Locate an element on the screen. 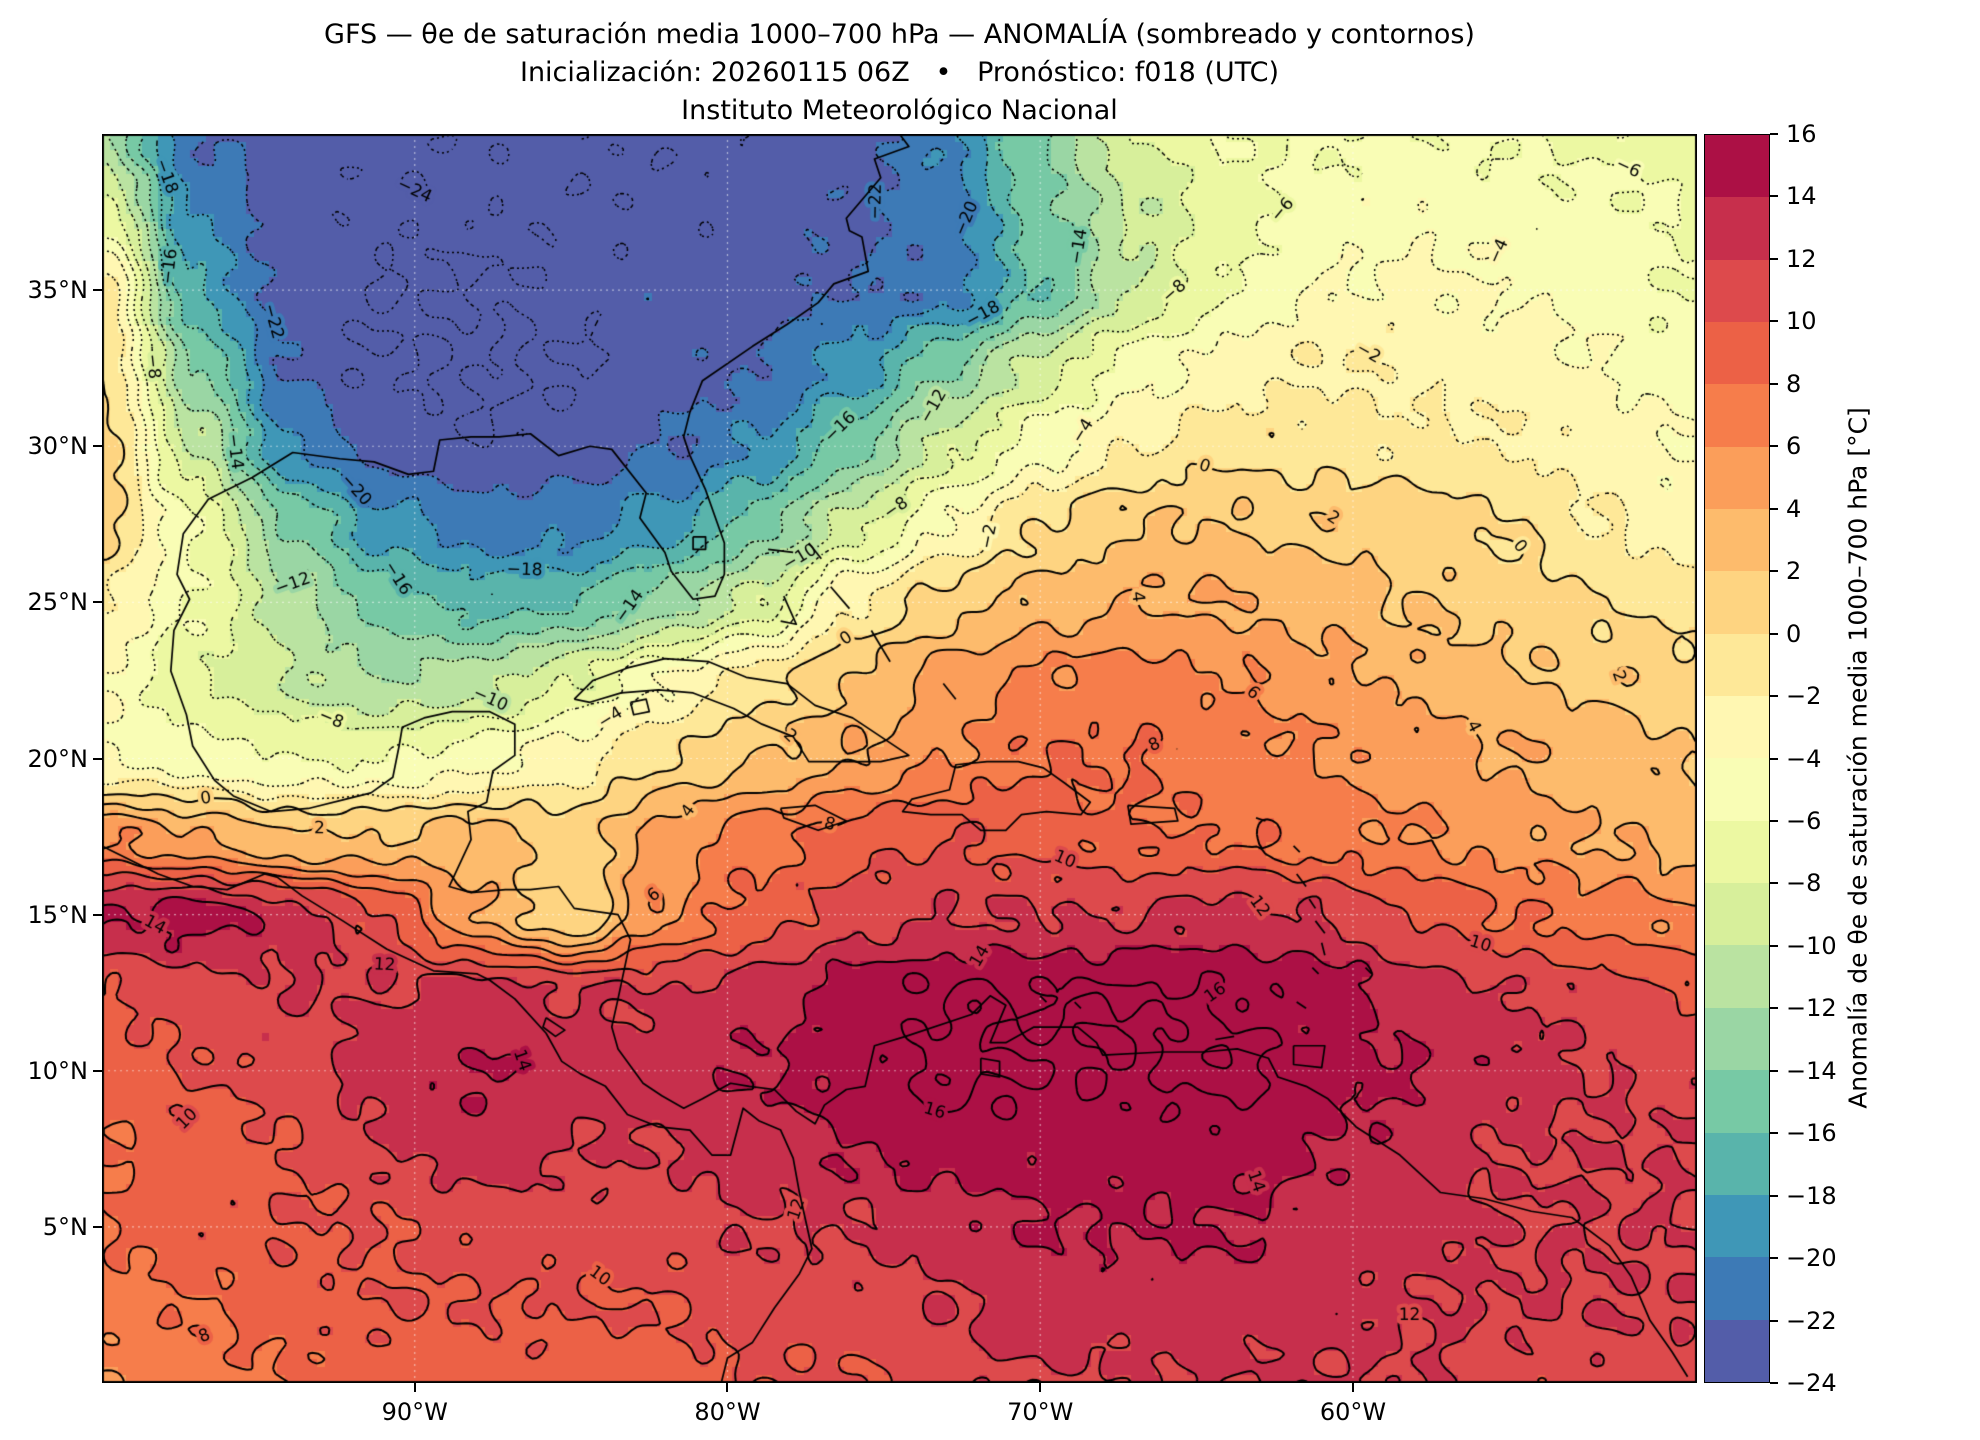 Image resolution: width=1980 pixels, height=1440 pixels. colorbar-tick-label: −20 is located at coordinates (1811, 1258).